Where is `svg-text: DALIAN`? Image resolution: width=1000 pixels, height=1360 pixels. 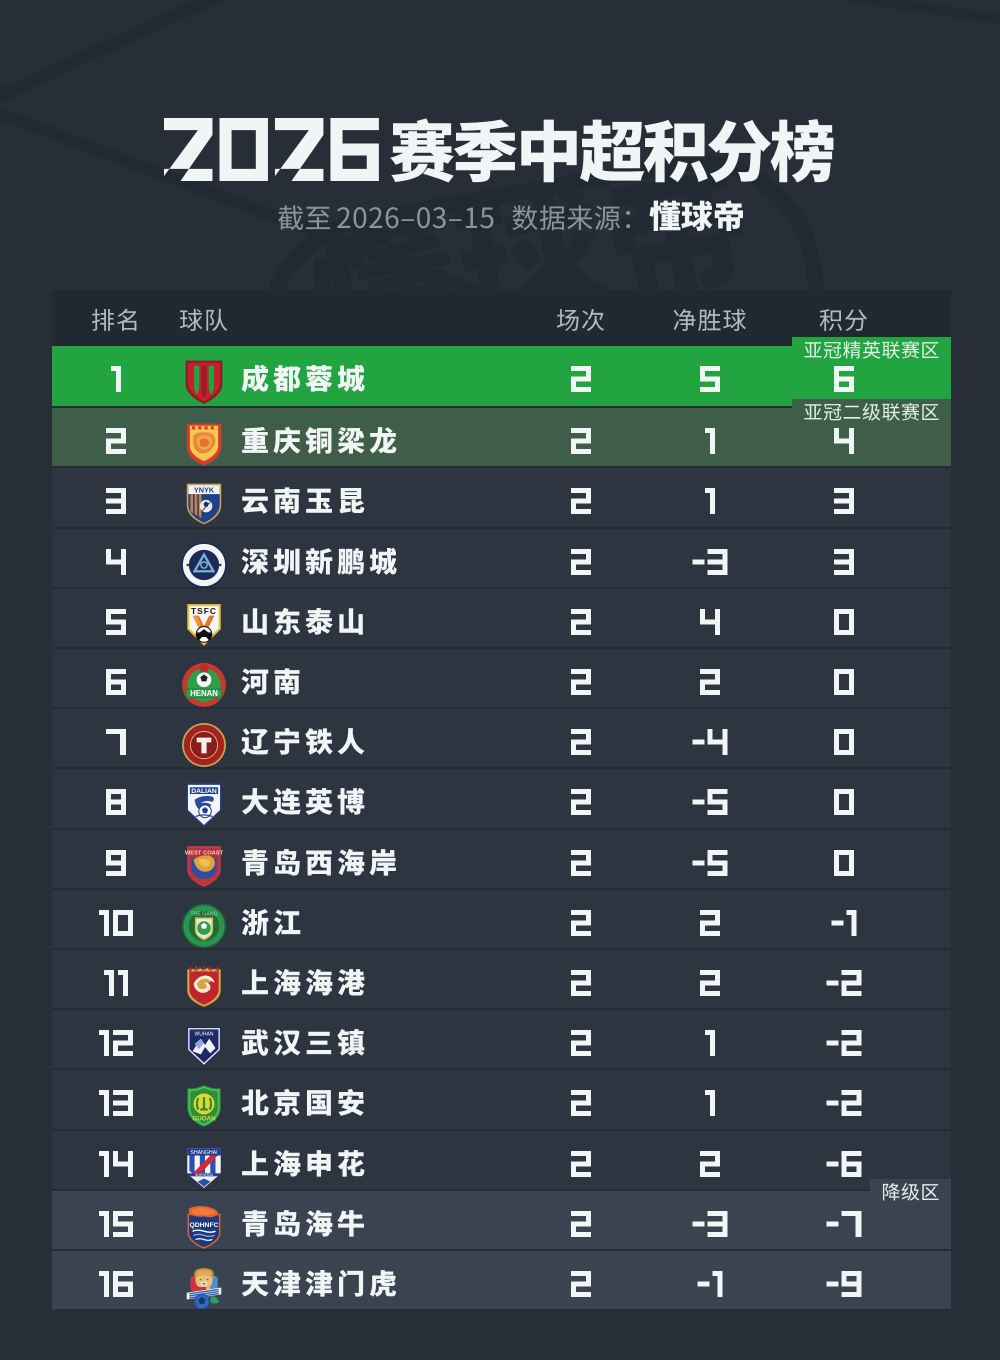
svg-text: DALIAN is located at coordinates (204, 791).